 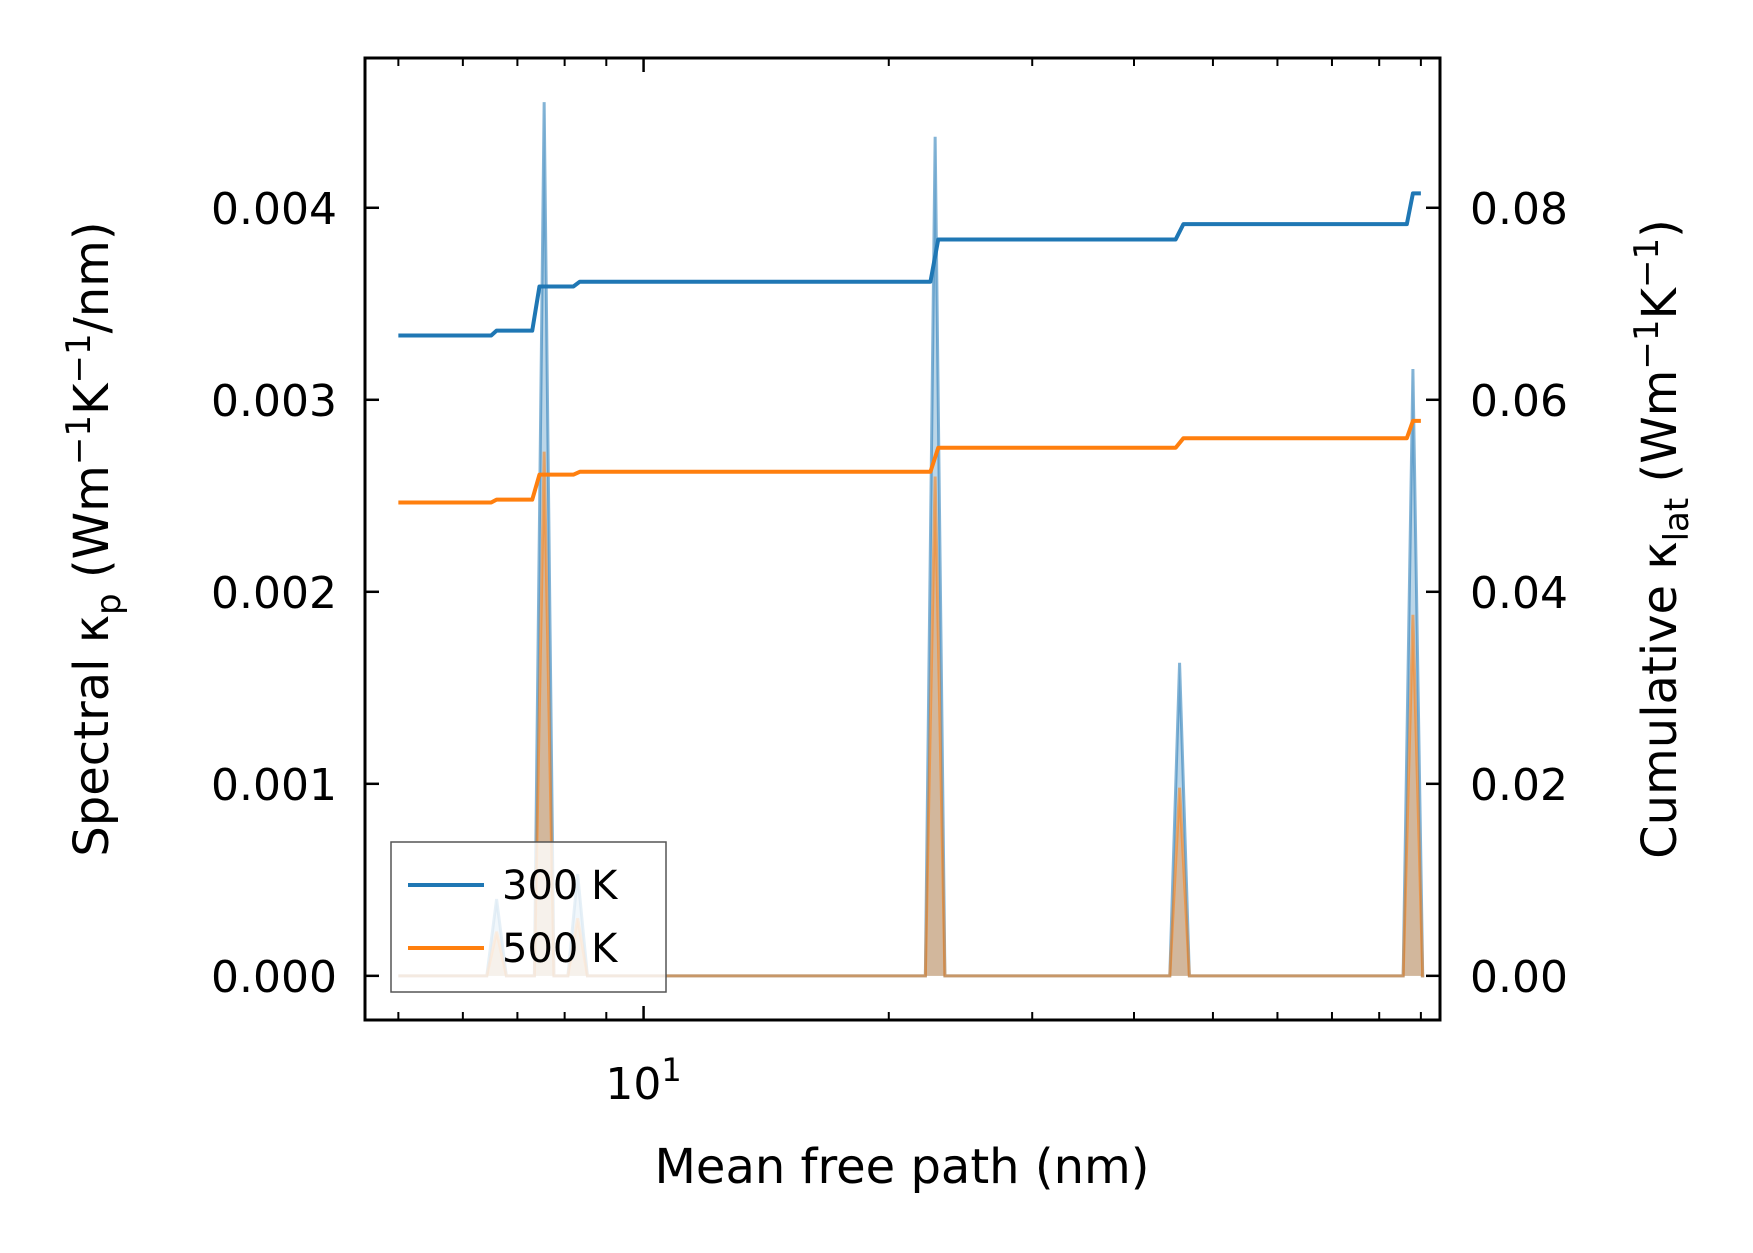 What do you see at coordinates (560, 886) in the screenshot?
I see `legend-label-300k: 300 K` at bounding box center [560, 886].